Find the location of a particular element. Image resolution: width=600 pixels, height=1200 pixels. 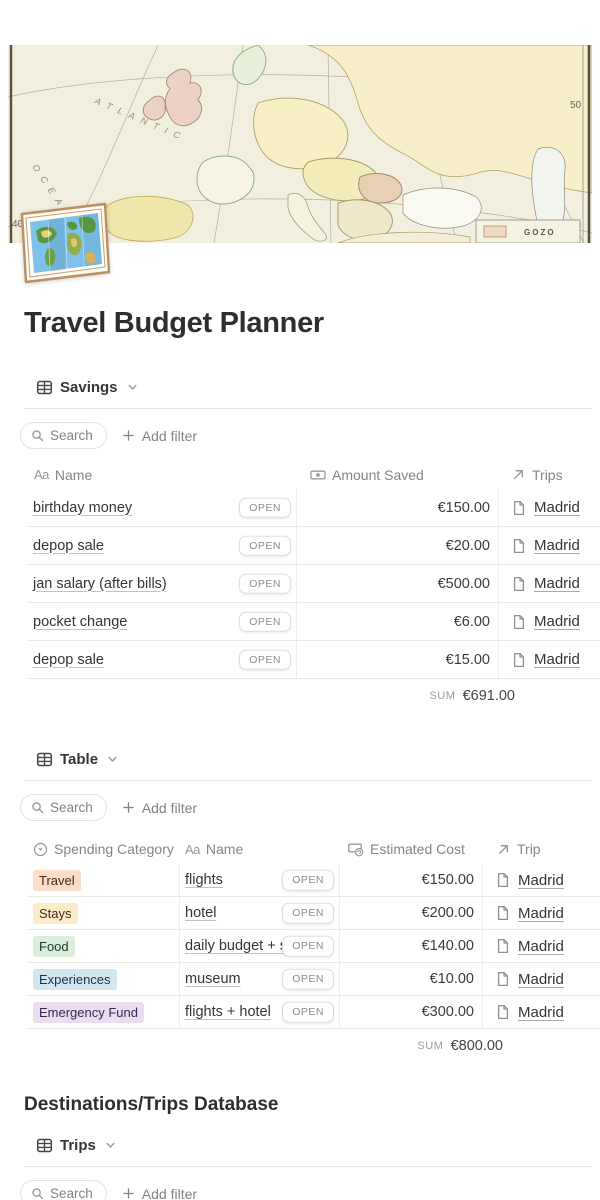

view-tab-table: Table is located at coordinates (318, 759).